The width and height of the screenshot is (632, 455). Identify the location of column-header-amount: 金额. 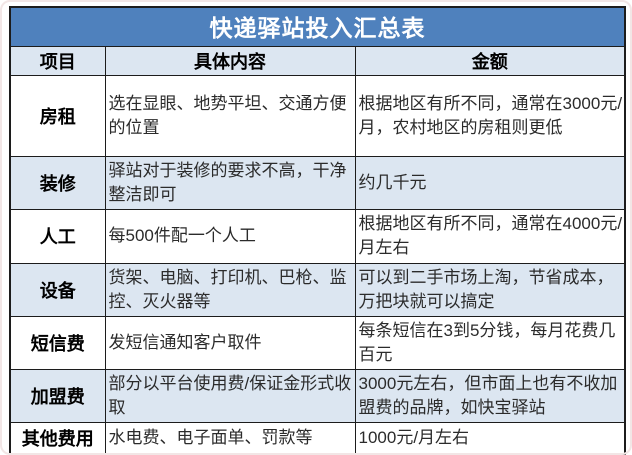
(490, 61).